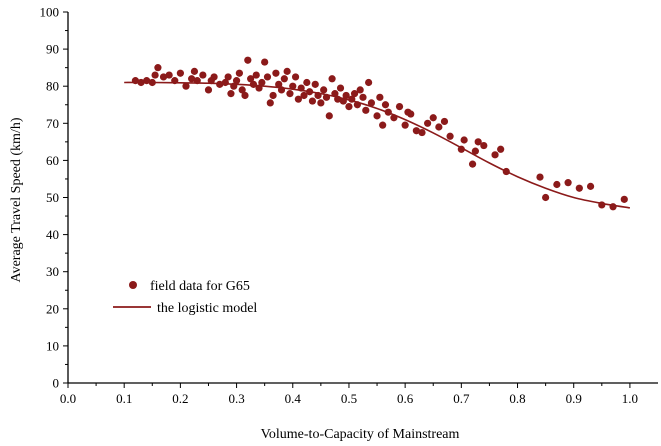 This screenshot has width=661, height=446. What do you see at coordinates (630, 398) in the screenshot?
I see `x-tick-label: 1.0` at bounding box center [630, 398].